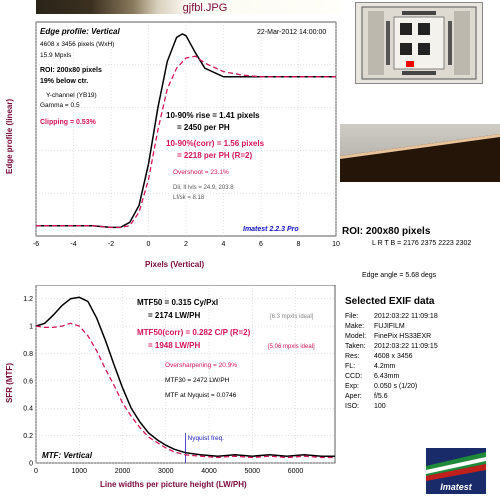  I want to click on mtf-y-tick-label: 0.4, so click(28, 409).